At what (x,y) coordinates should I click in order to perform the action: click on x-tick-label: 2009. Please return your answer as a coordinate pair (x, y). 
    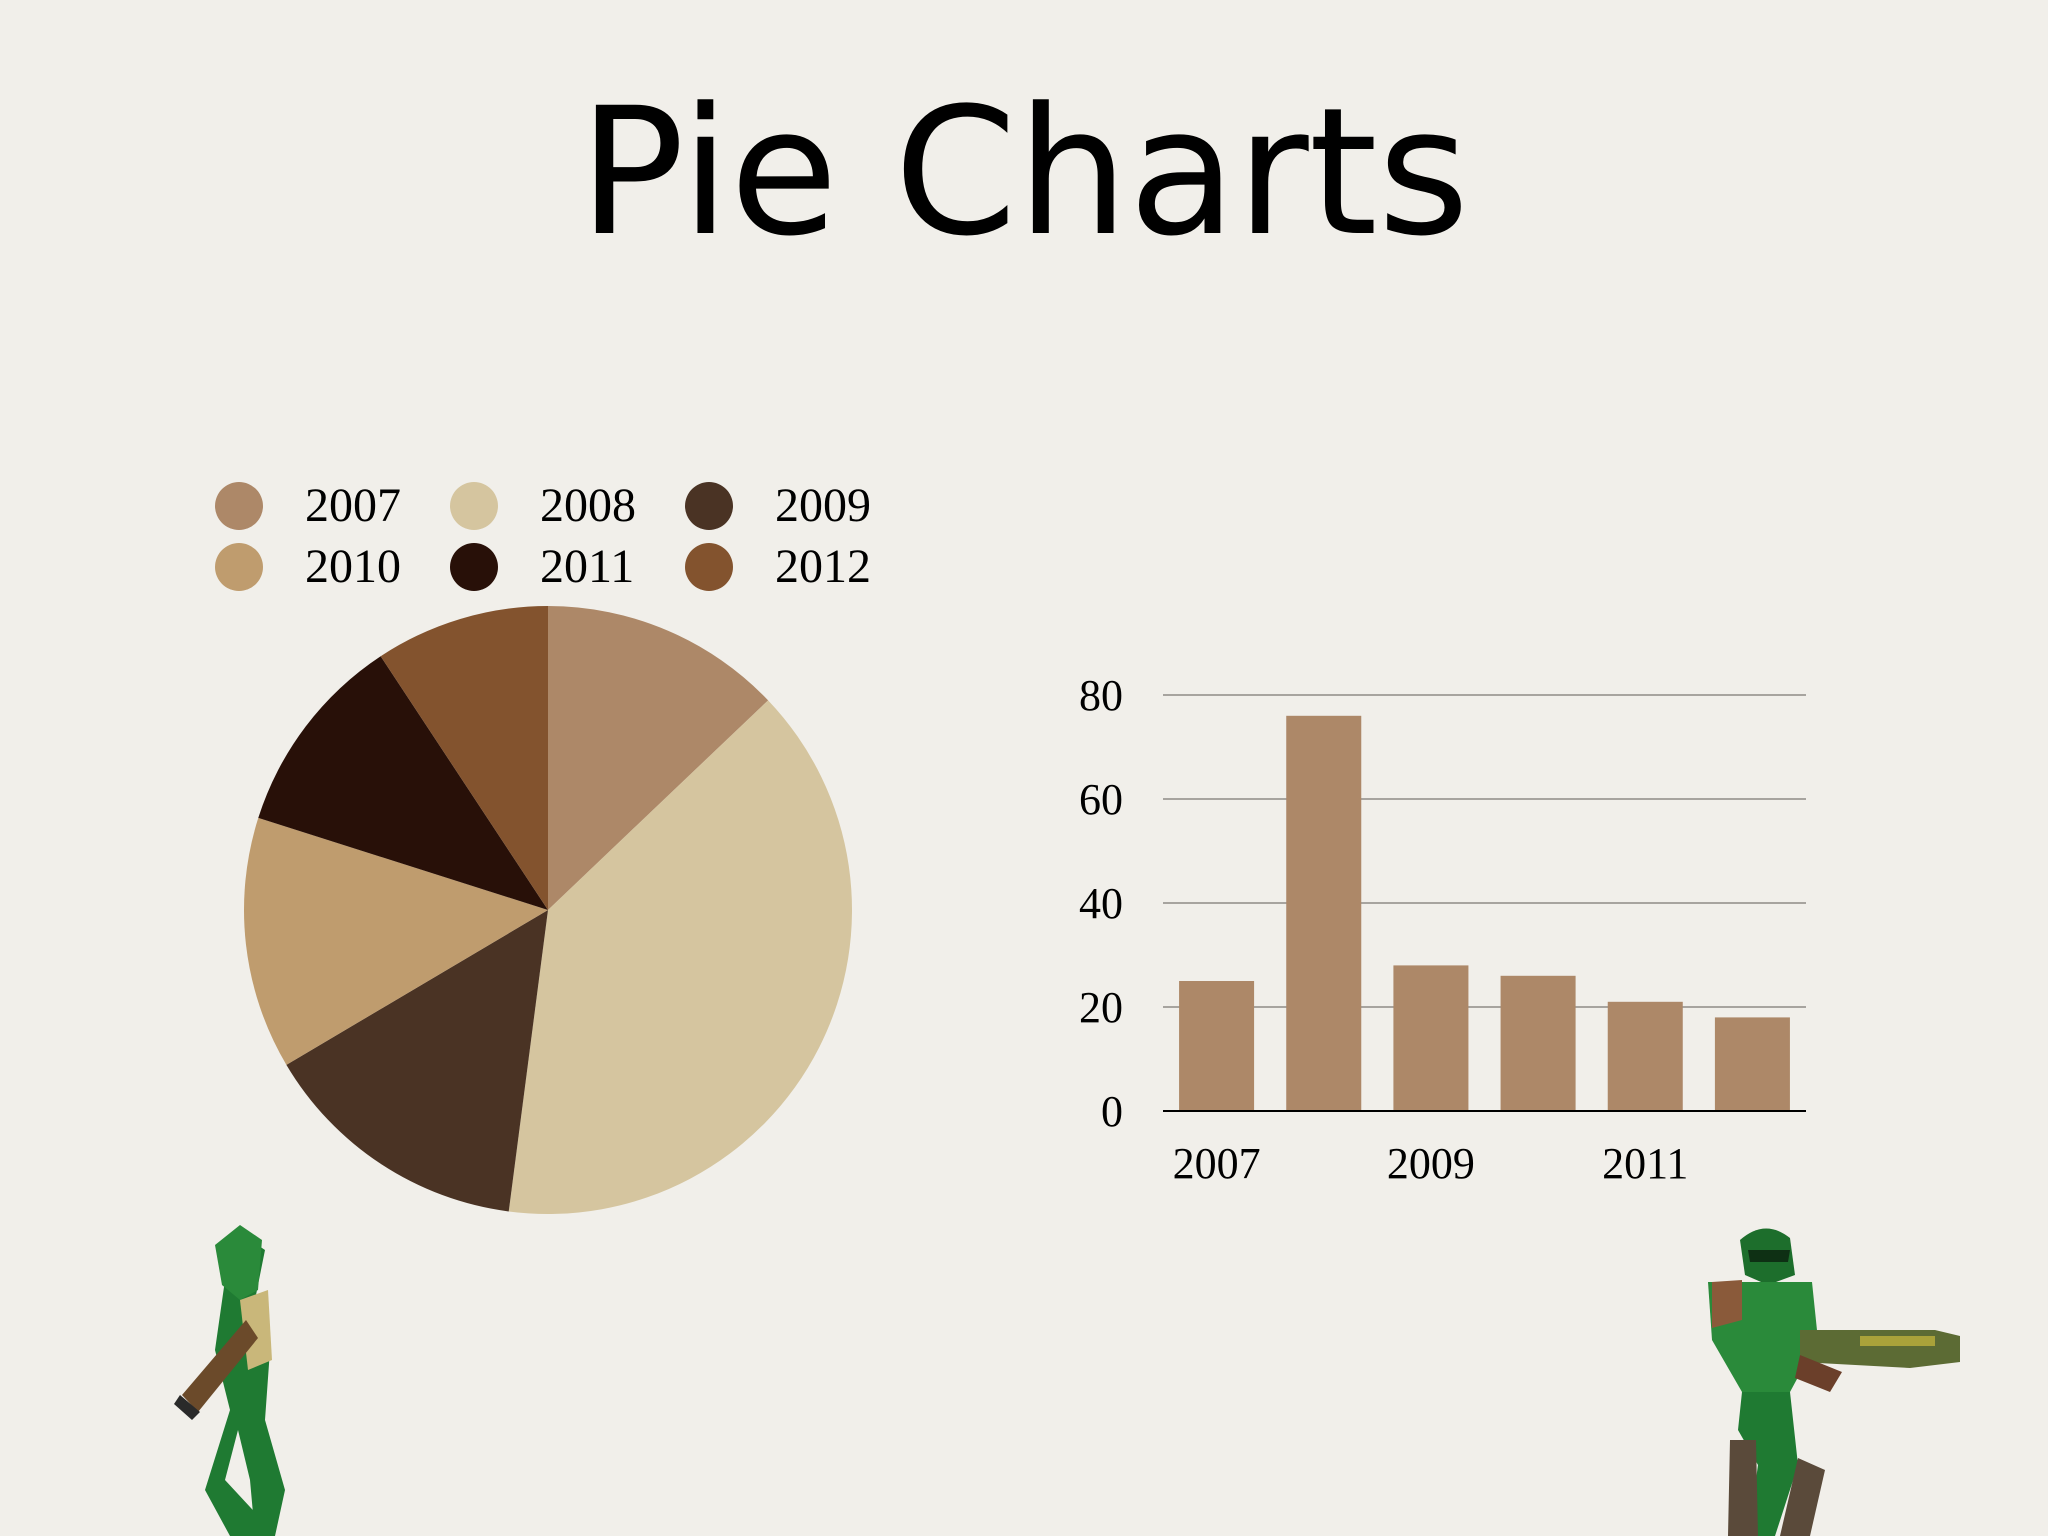
    Looking at the image, I should click on (1431, 1163).